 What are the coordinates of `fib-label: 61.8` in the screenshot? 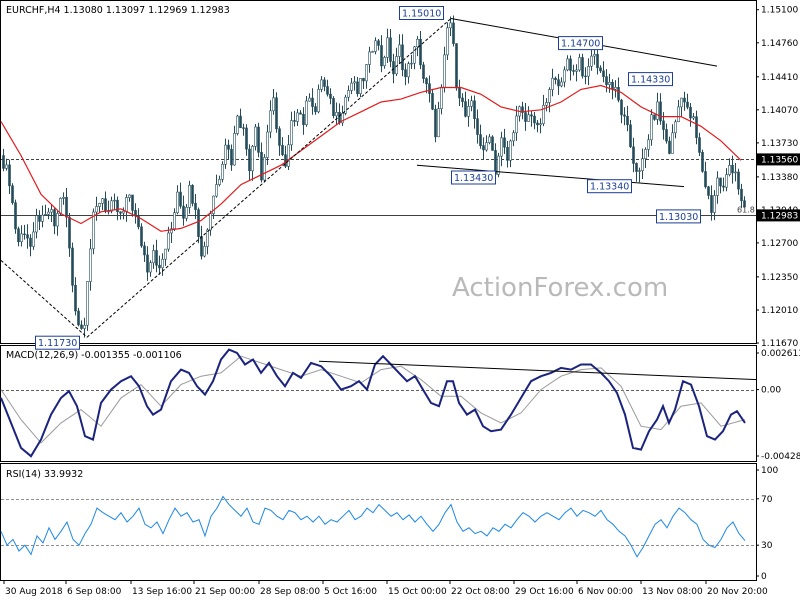 It's located at (746, 209).